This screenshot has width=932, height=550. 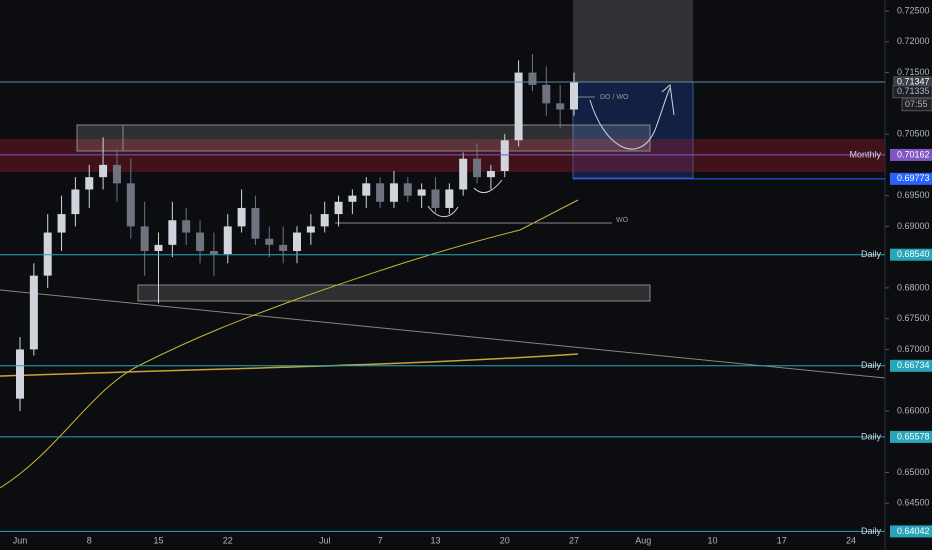 What do you see at coordinates (643, 540) in the screenshot?
I see `x-tick-label: Aug` at bounding box center [643, 540].